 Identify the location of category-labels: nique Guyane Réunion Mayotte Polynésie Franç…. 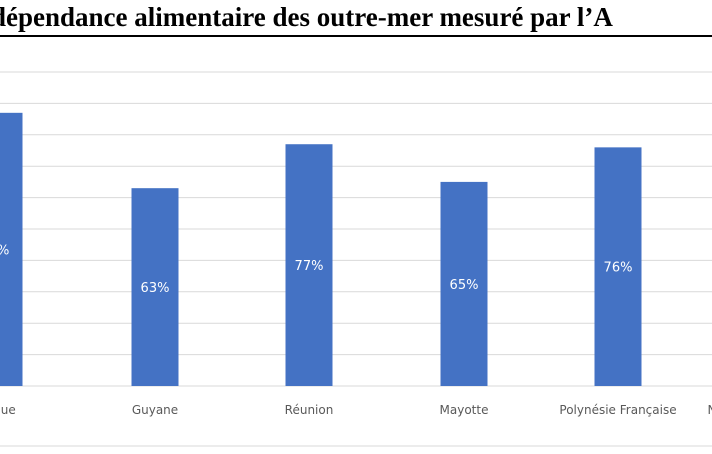
(356, 410).